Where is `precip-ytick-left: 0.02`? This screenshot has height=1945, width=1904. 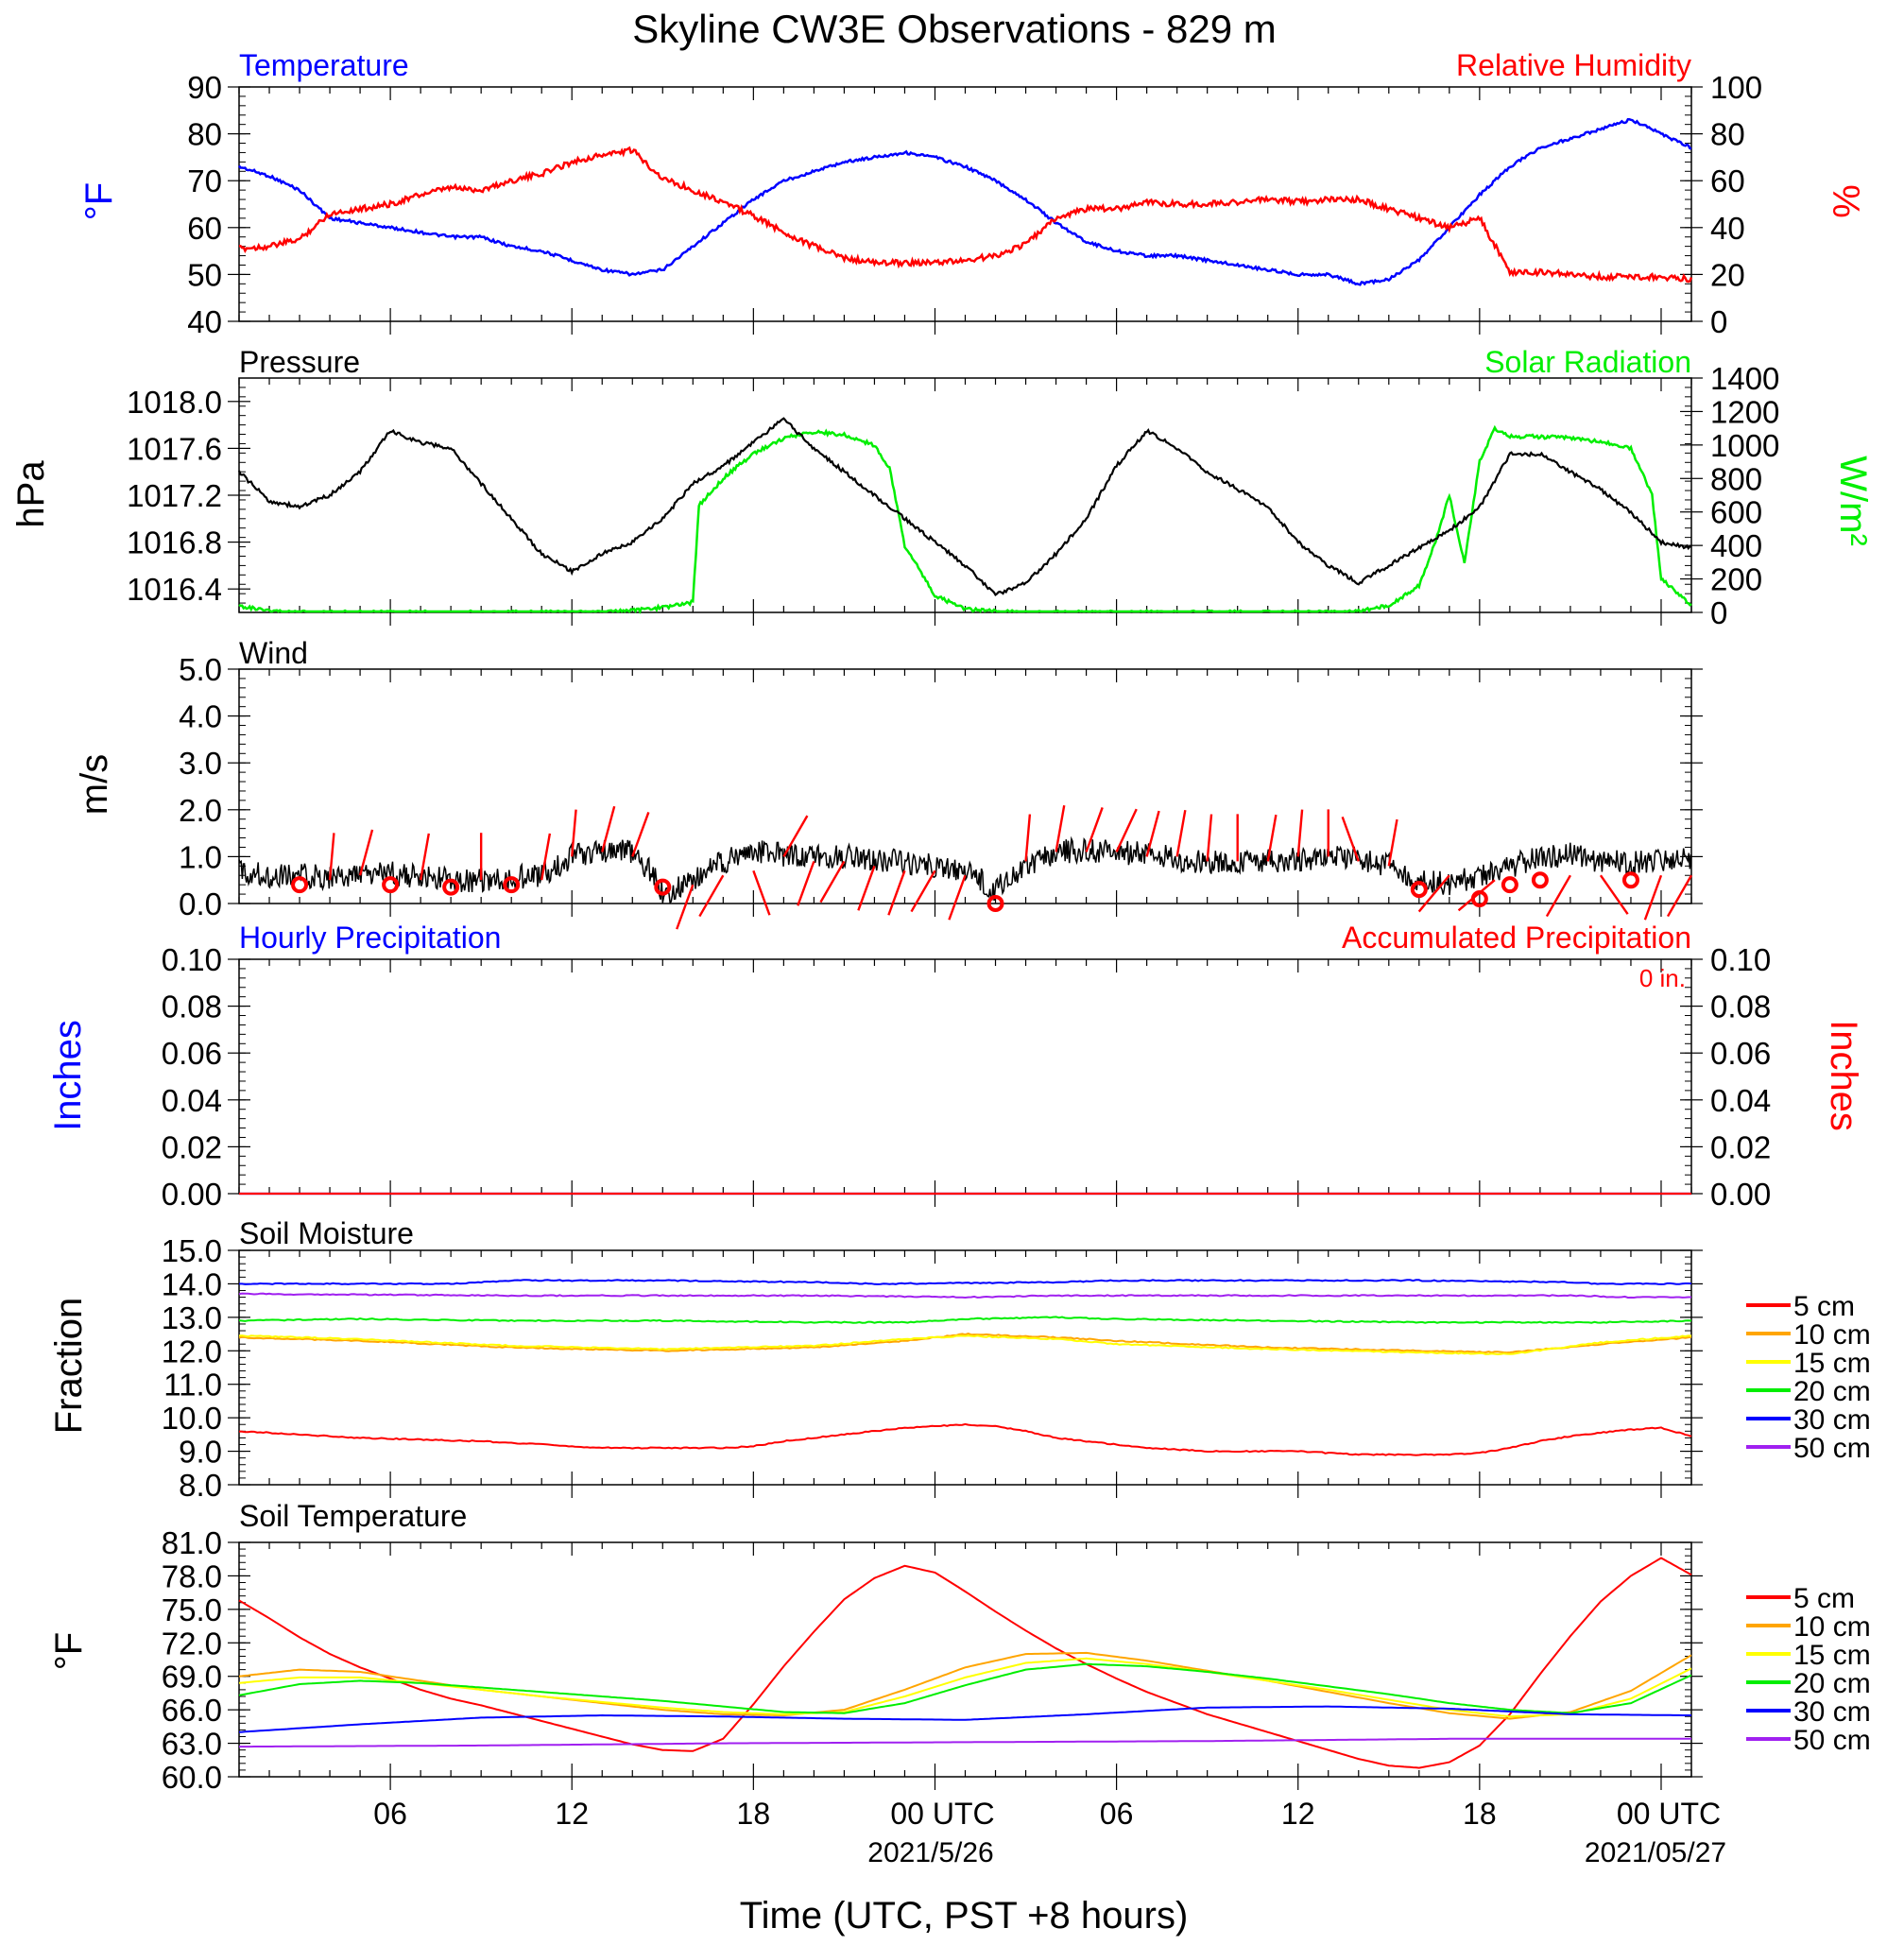
precip-ytick-left: 0.02 is located at coordinates (192, 1146).